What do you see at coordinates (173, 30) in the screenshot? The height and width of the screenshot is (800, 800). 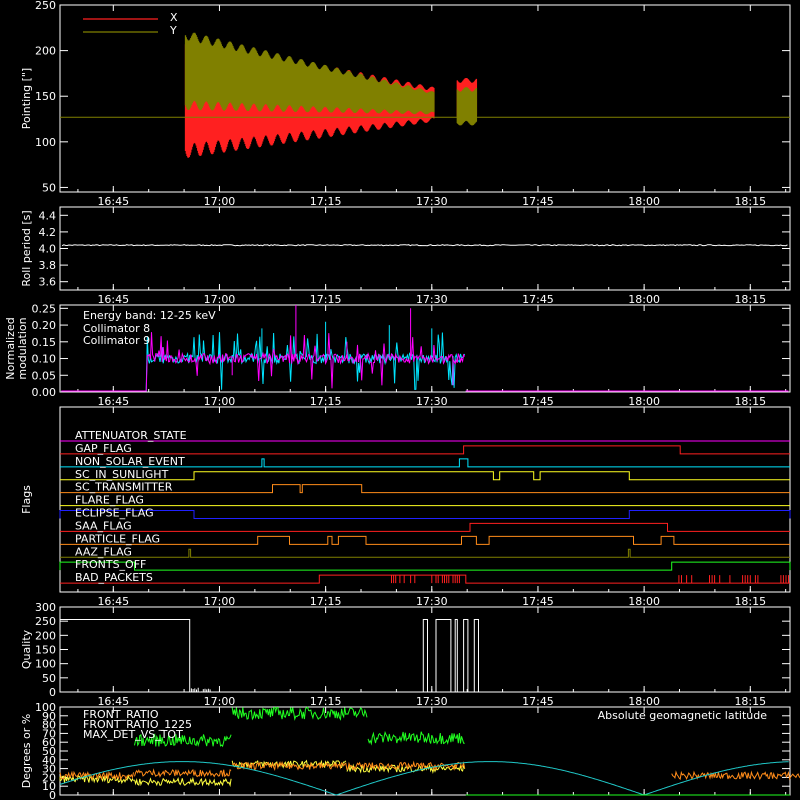 I see `legend-label-y: Y` at bounding box center [173, 30].